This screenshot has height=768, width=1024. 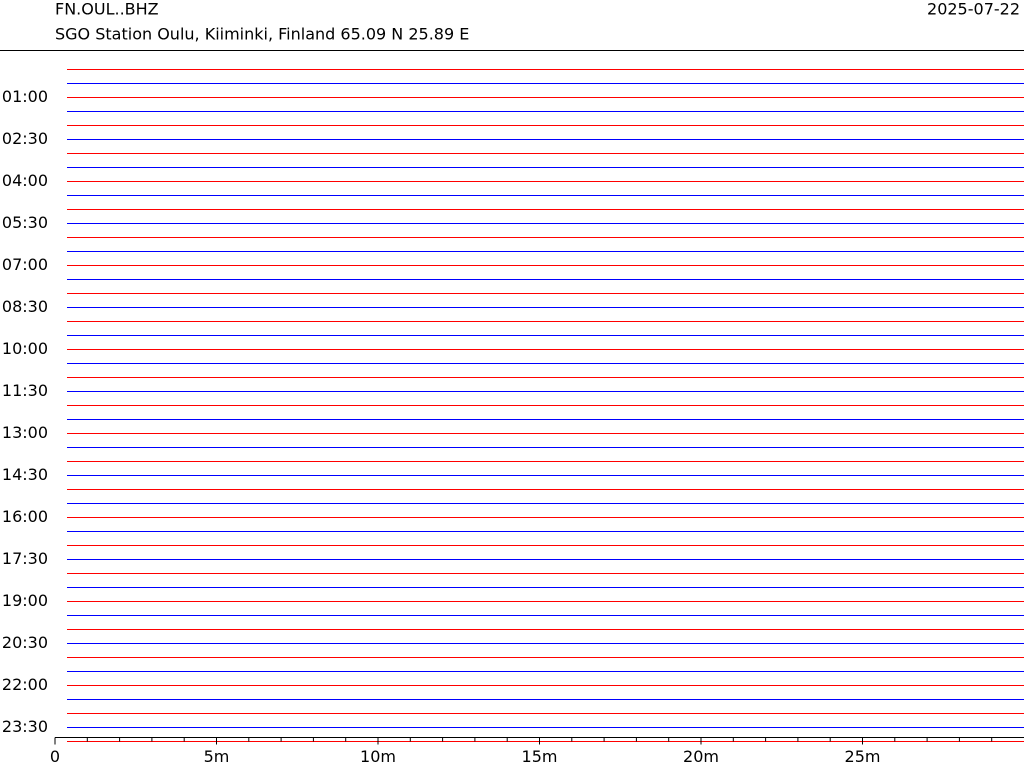 I want to click on x-tick-label: 15m, so click(x=540, y=756).